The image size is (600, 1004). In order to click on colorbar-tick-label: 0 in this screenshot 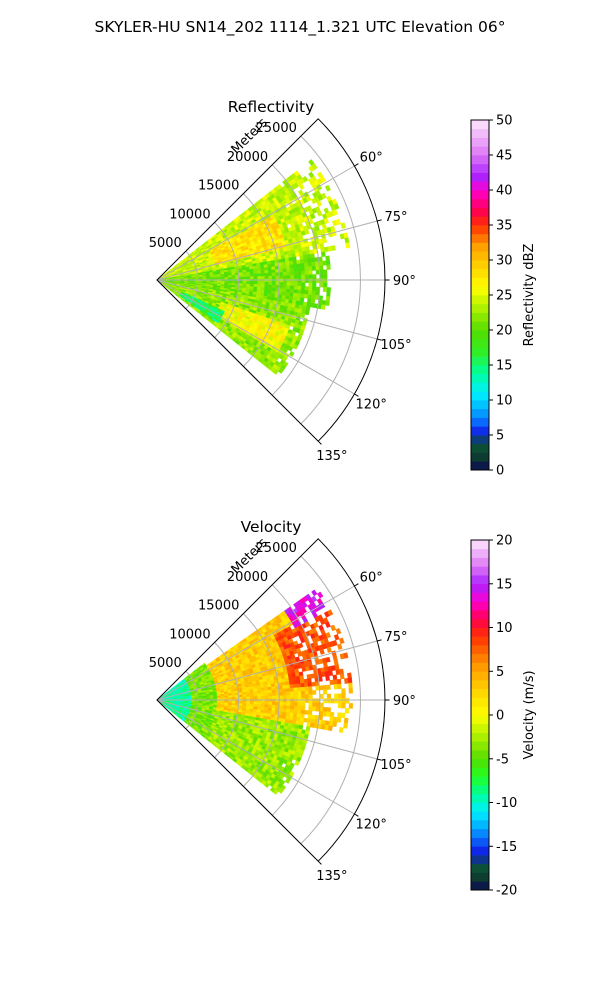, I will do `click(500, 471)`.